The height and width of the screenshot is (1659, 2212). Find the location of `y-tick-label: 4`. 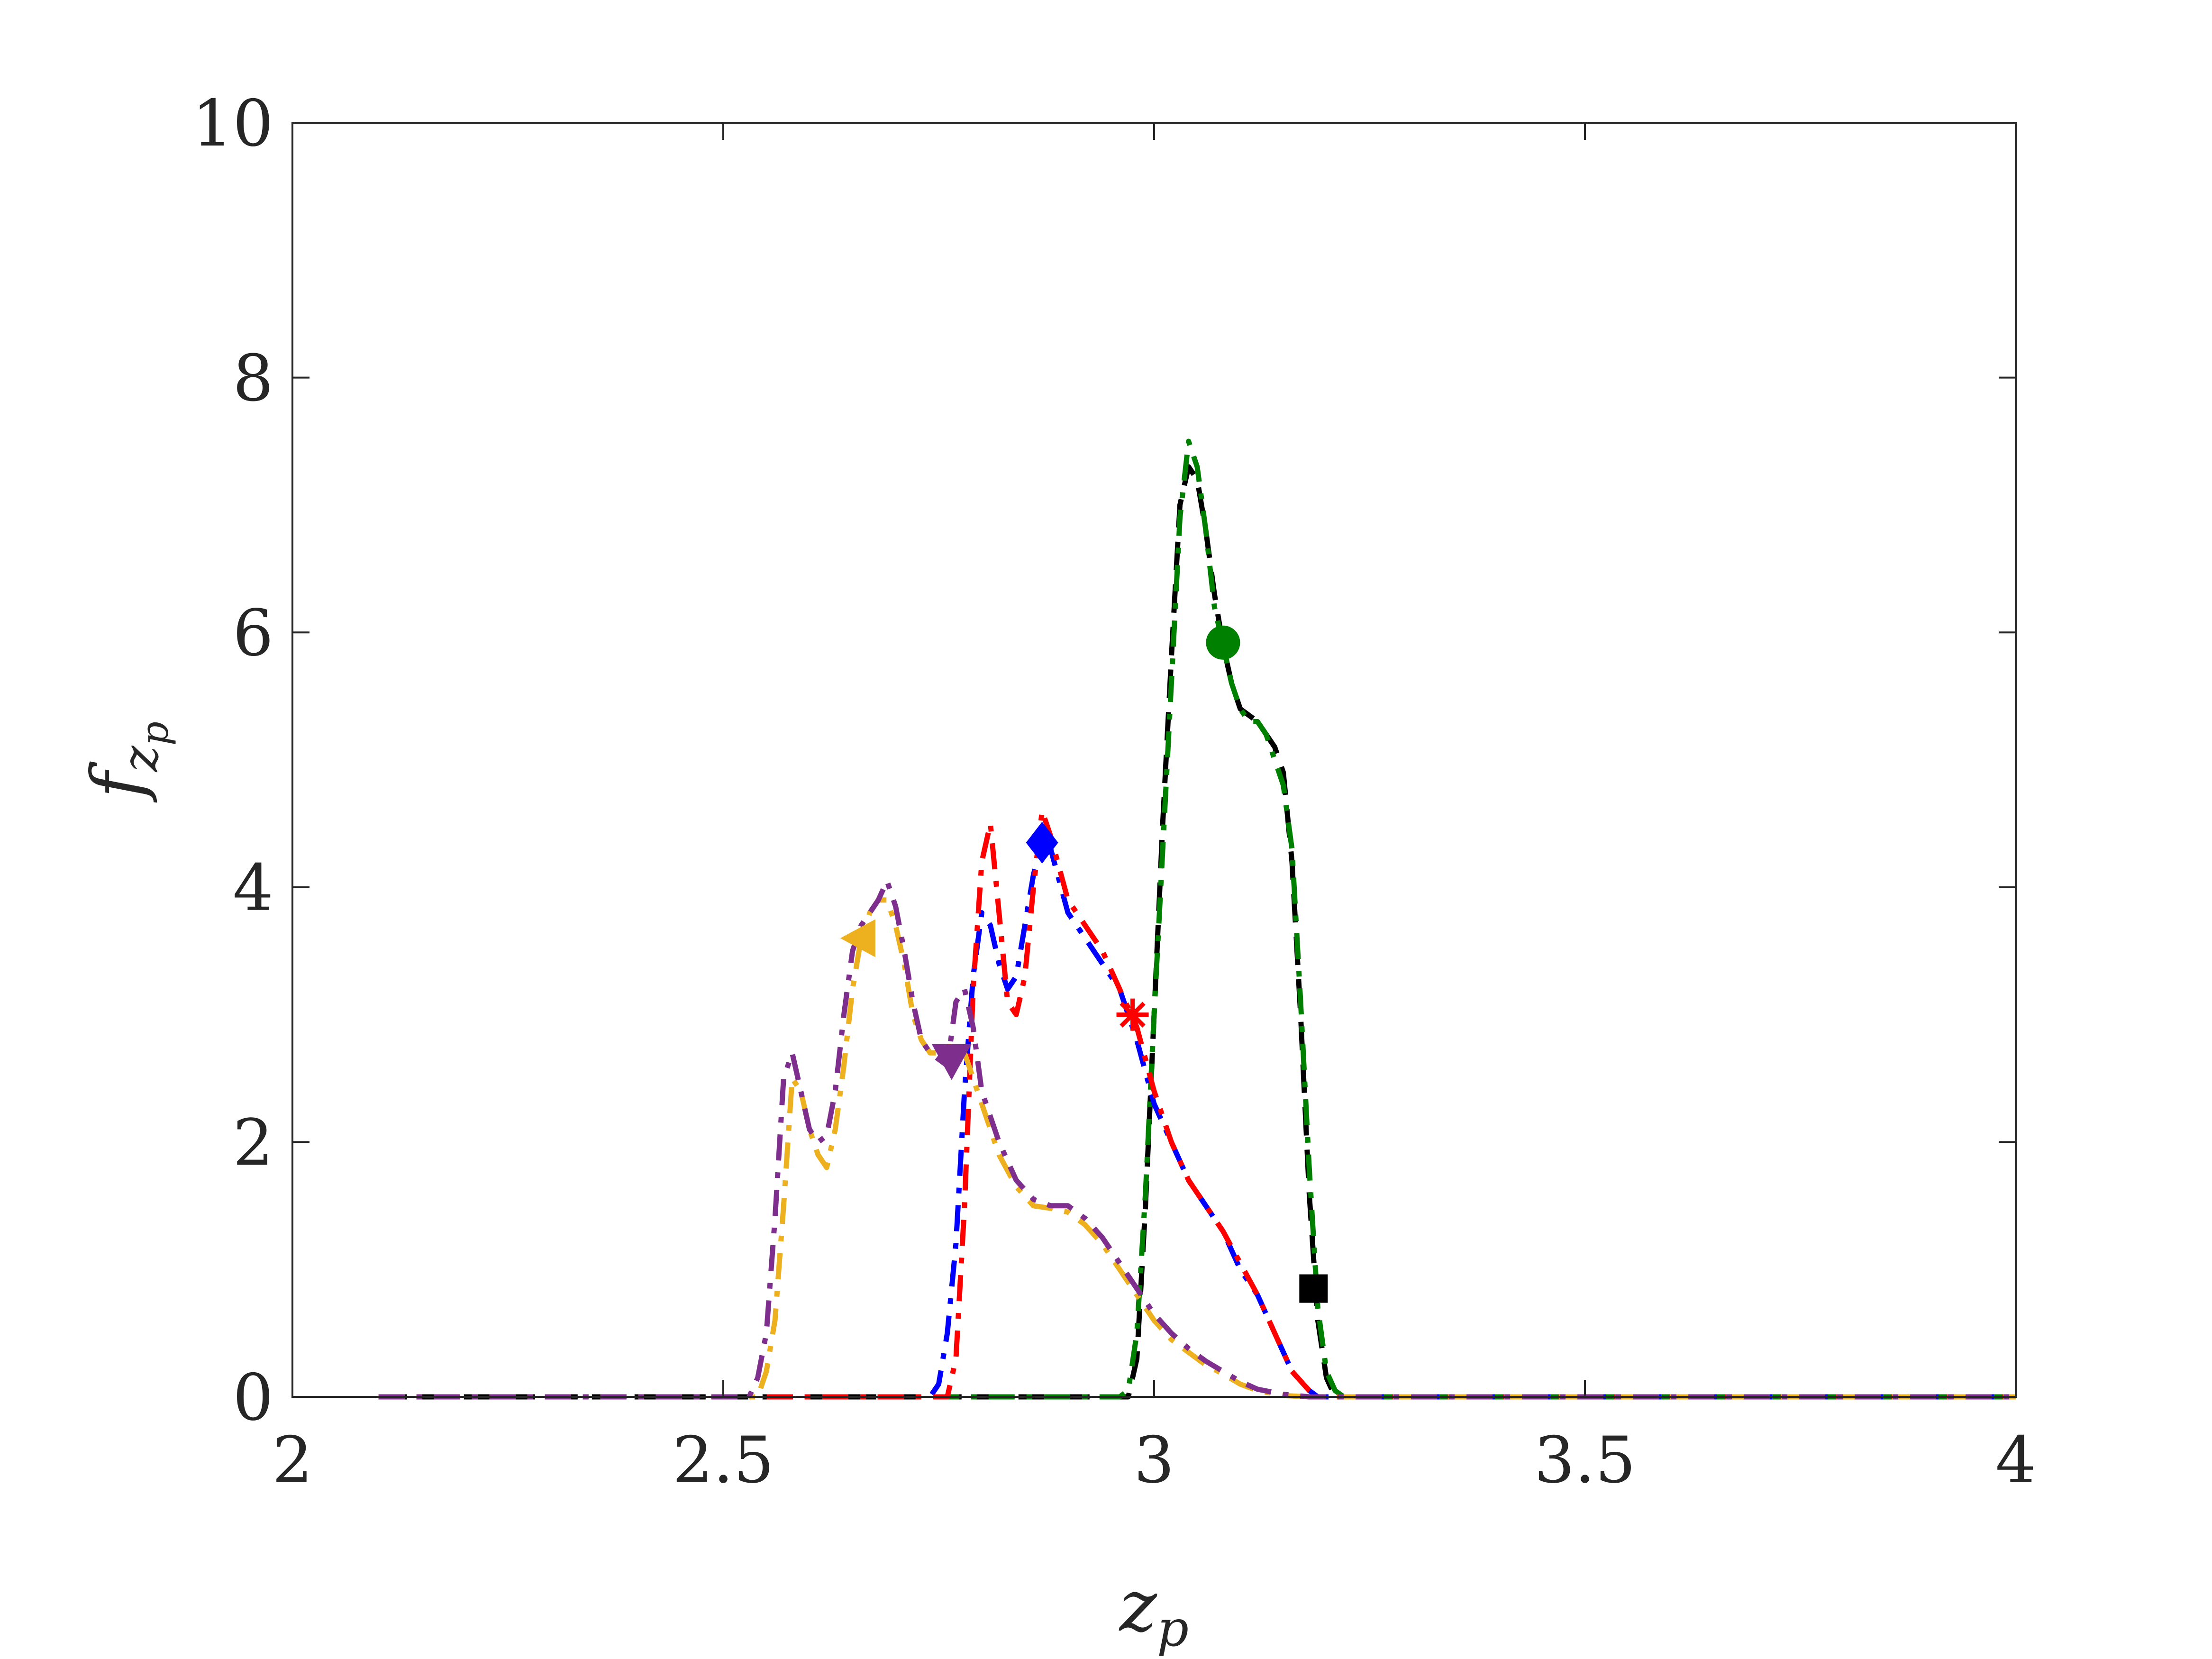

y-tick-label: 4 is located at coordinates (253, 888).